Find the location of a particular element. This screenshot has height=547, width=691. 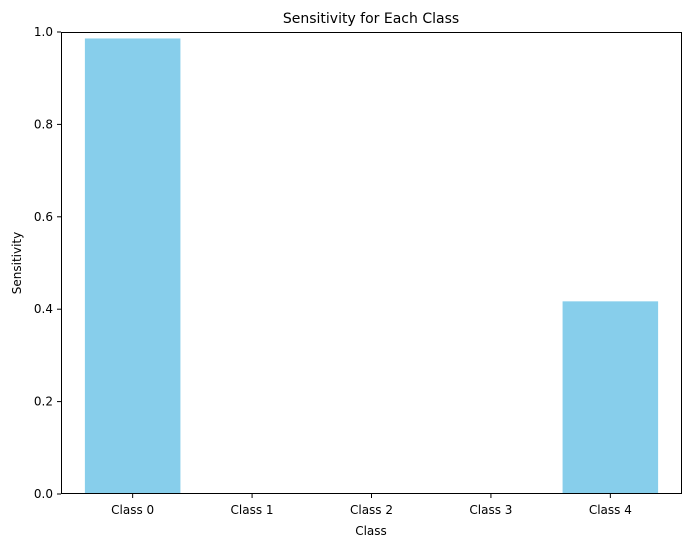

y-tick-label: 0.6 is located at coordinates (43, 217).